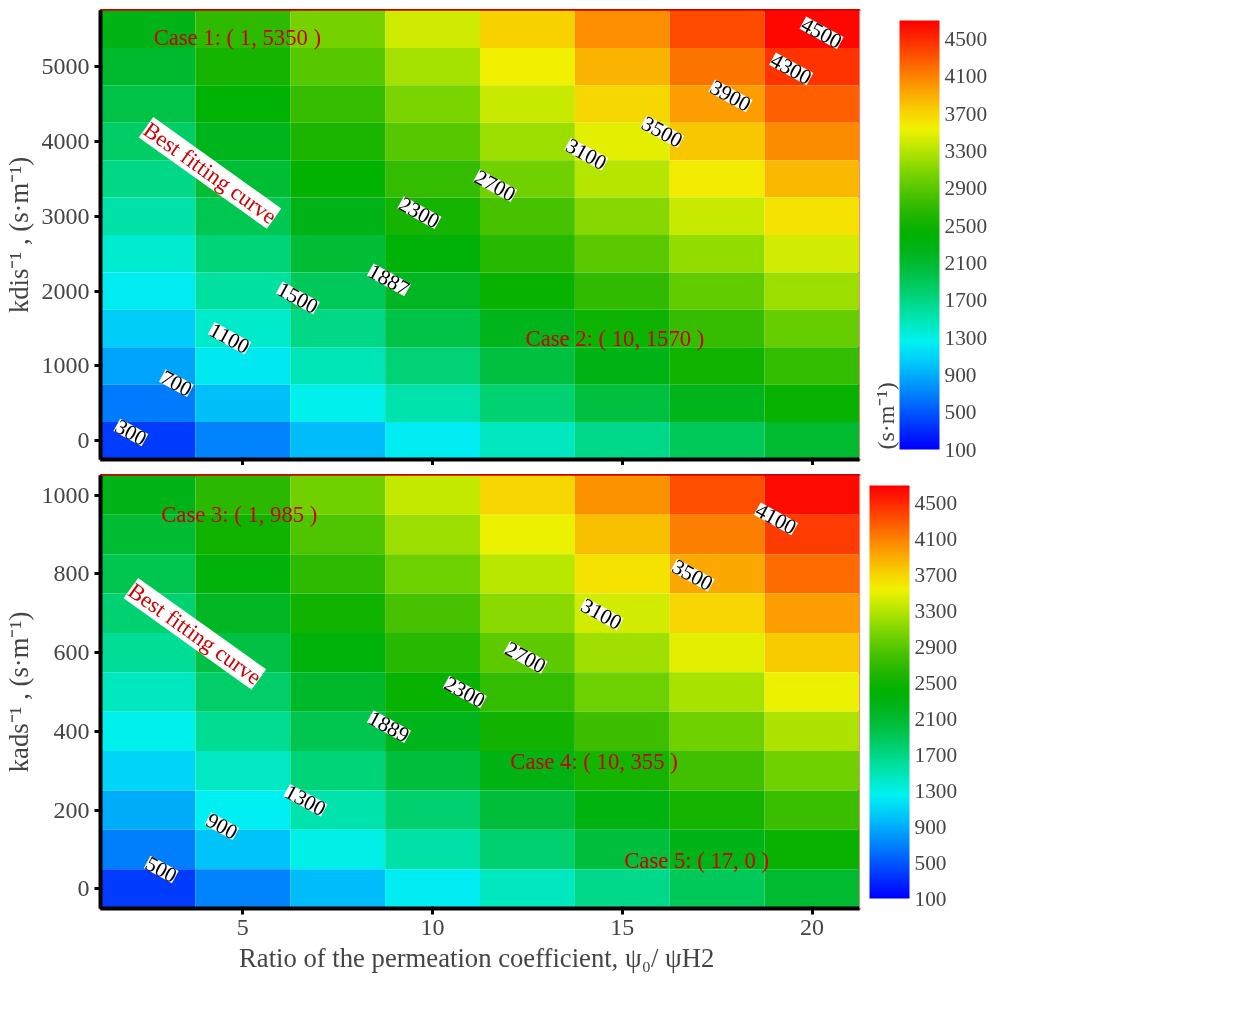 The height and width of the screenshot is (1017, 1239). I want to click on annotation: 300, so click(131, 432).